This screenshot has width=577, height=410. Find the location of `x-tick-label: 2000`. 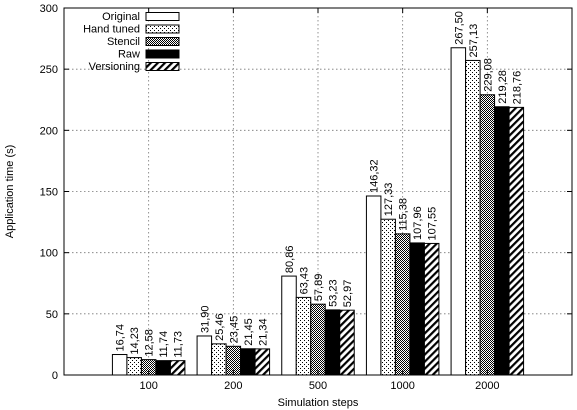

x-tick-label: 2000 is located at coordinates (487, 386).